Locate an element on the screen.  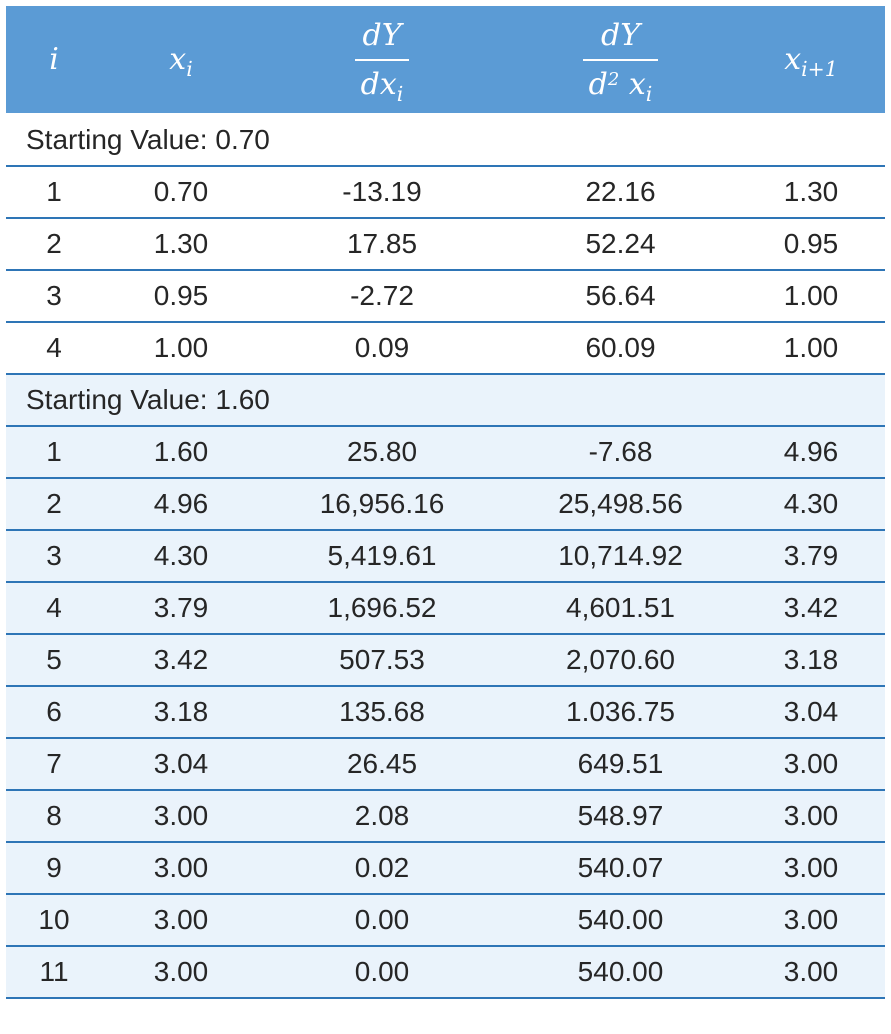
cell-x-next: 4.30 is located at coordinates (811, 504).